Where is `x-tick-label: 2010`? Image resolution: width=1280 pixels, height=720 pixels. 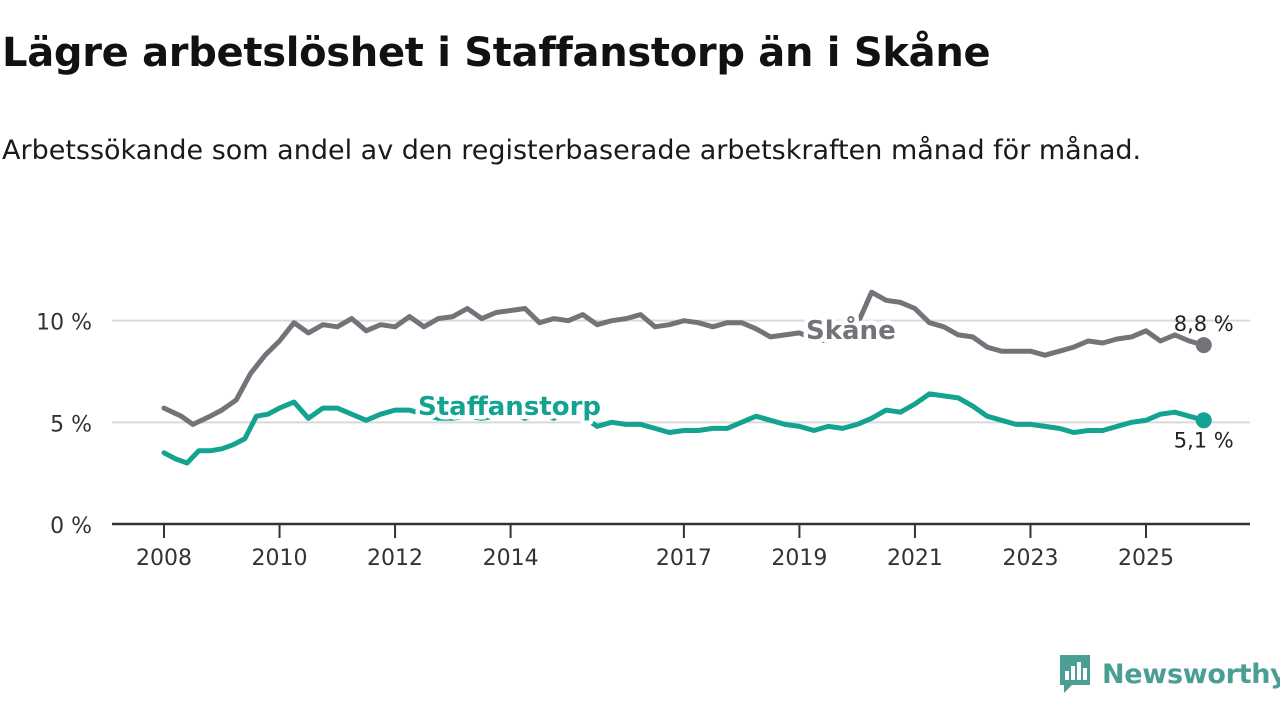 x-tick-label: 2010 is located at coordinates (280, 558).